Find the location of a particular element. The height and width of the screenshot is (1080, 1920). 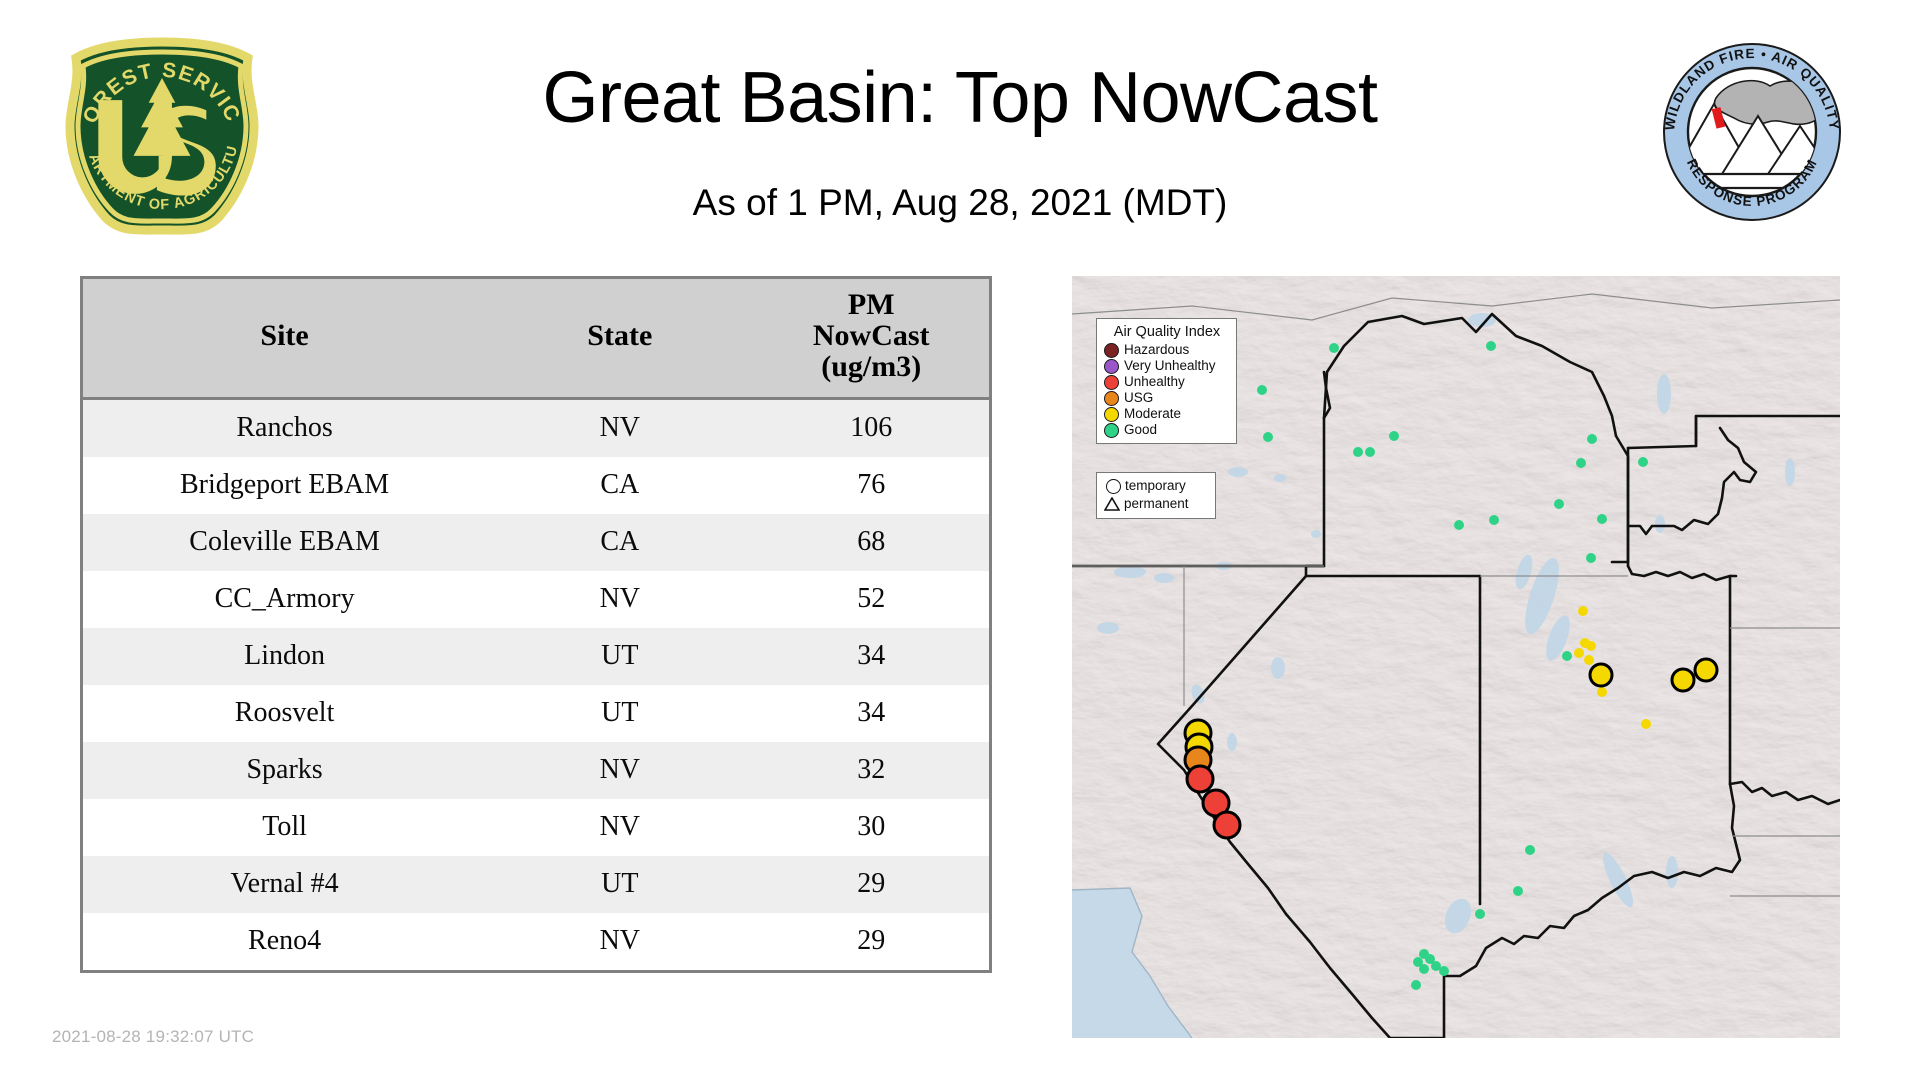

temporary-circle-icon is located at coordinates (1113, 486).